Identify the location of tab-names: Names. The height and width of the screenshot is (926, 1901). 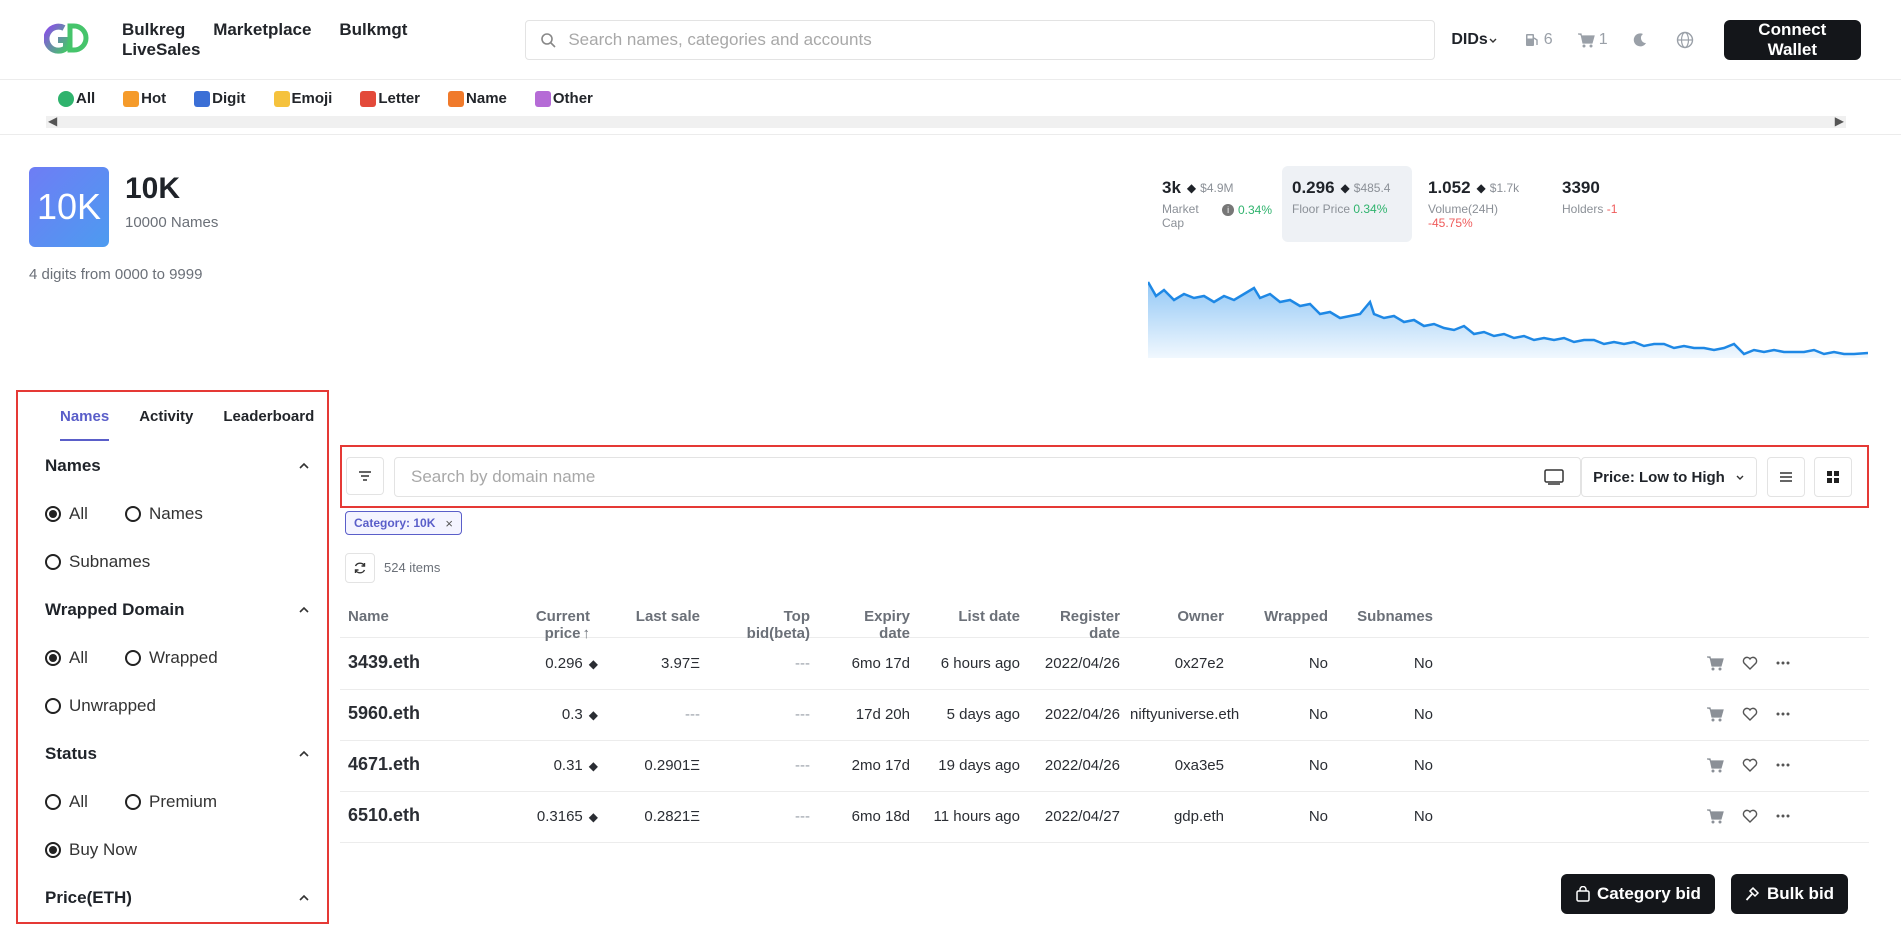
(85, 416).